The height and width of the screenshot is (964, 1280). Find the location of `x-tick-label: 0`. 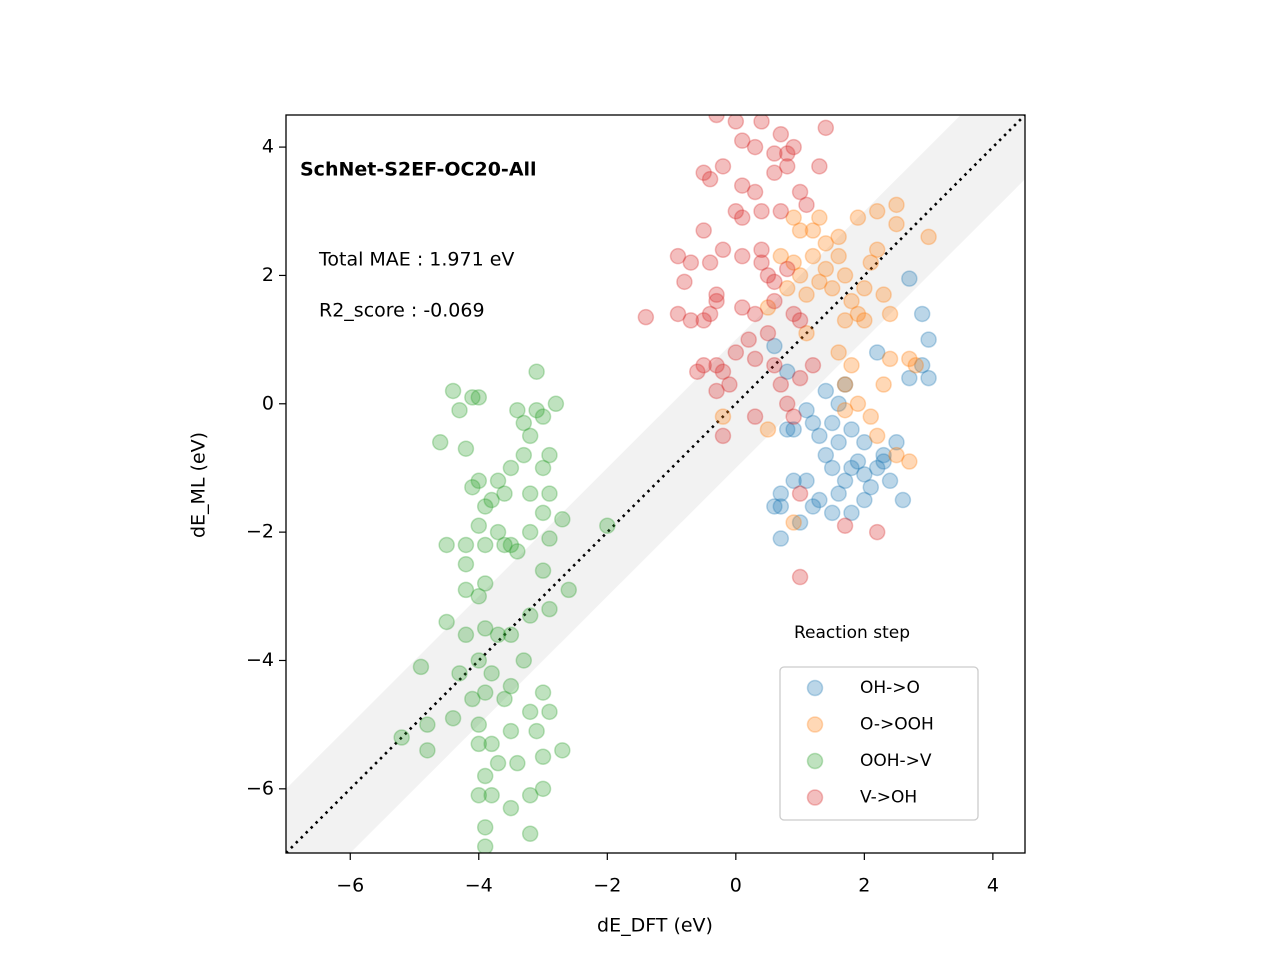

x-tick-label: 0 is located at coordinates (736, 886).